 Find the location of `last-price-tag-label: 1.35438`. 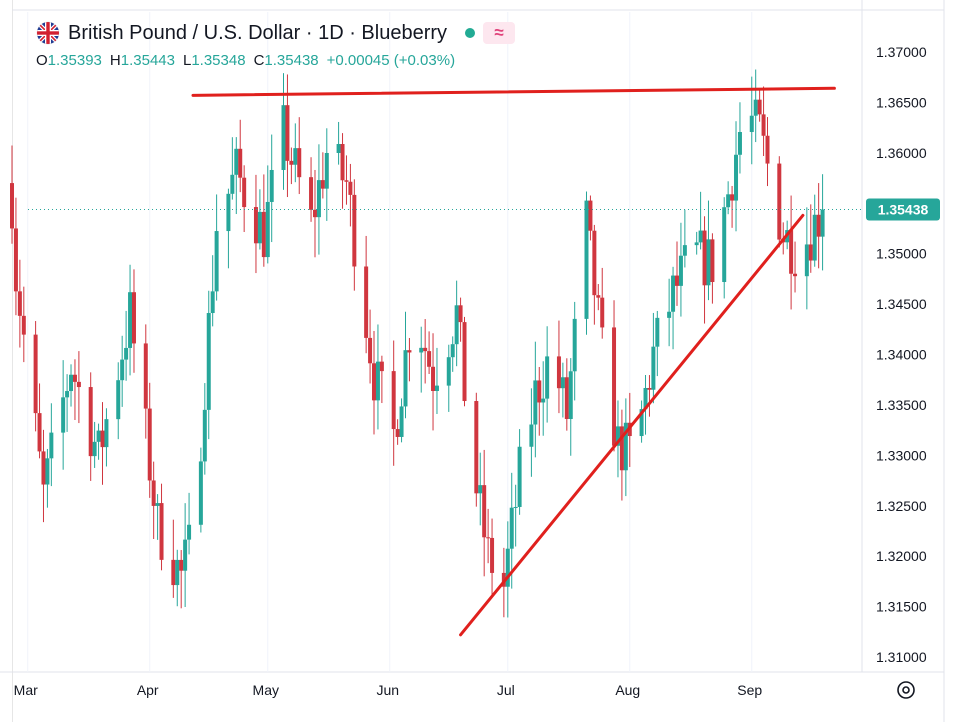

last-price-tag-label: 1.35438 is located at coordinates (903, 210).